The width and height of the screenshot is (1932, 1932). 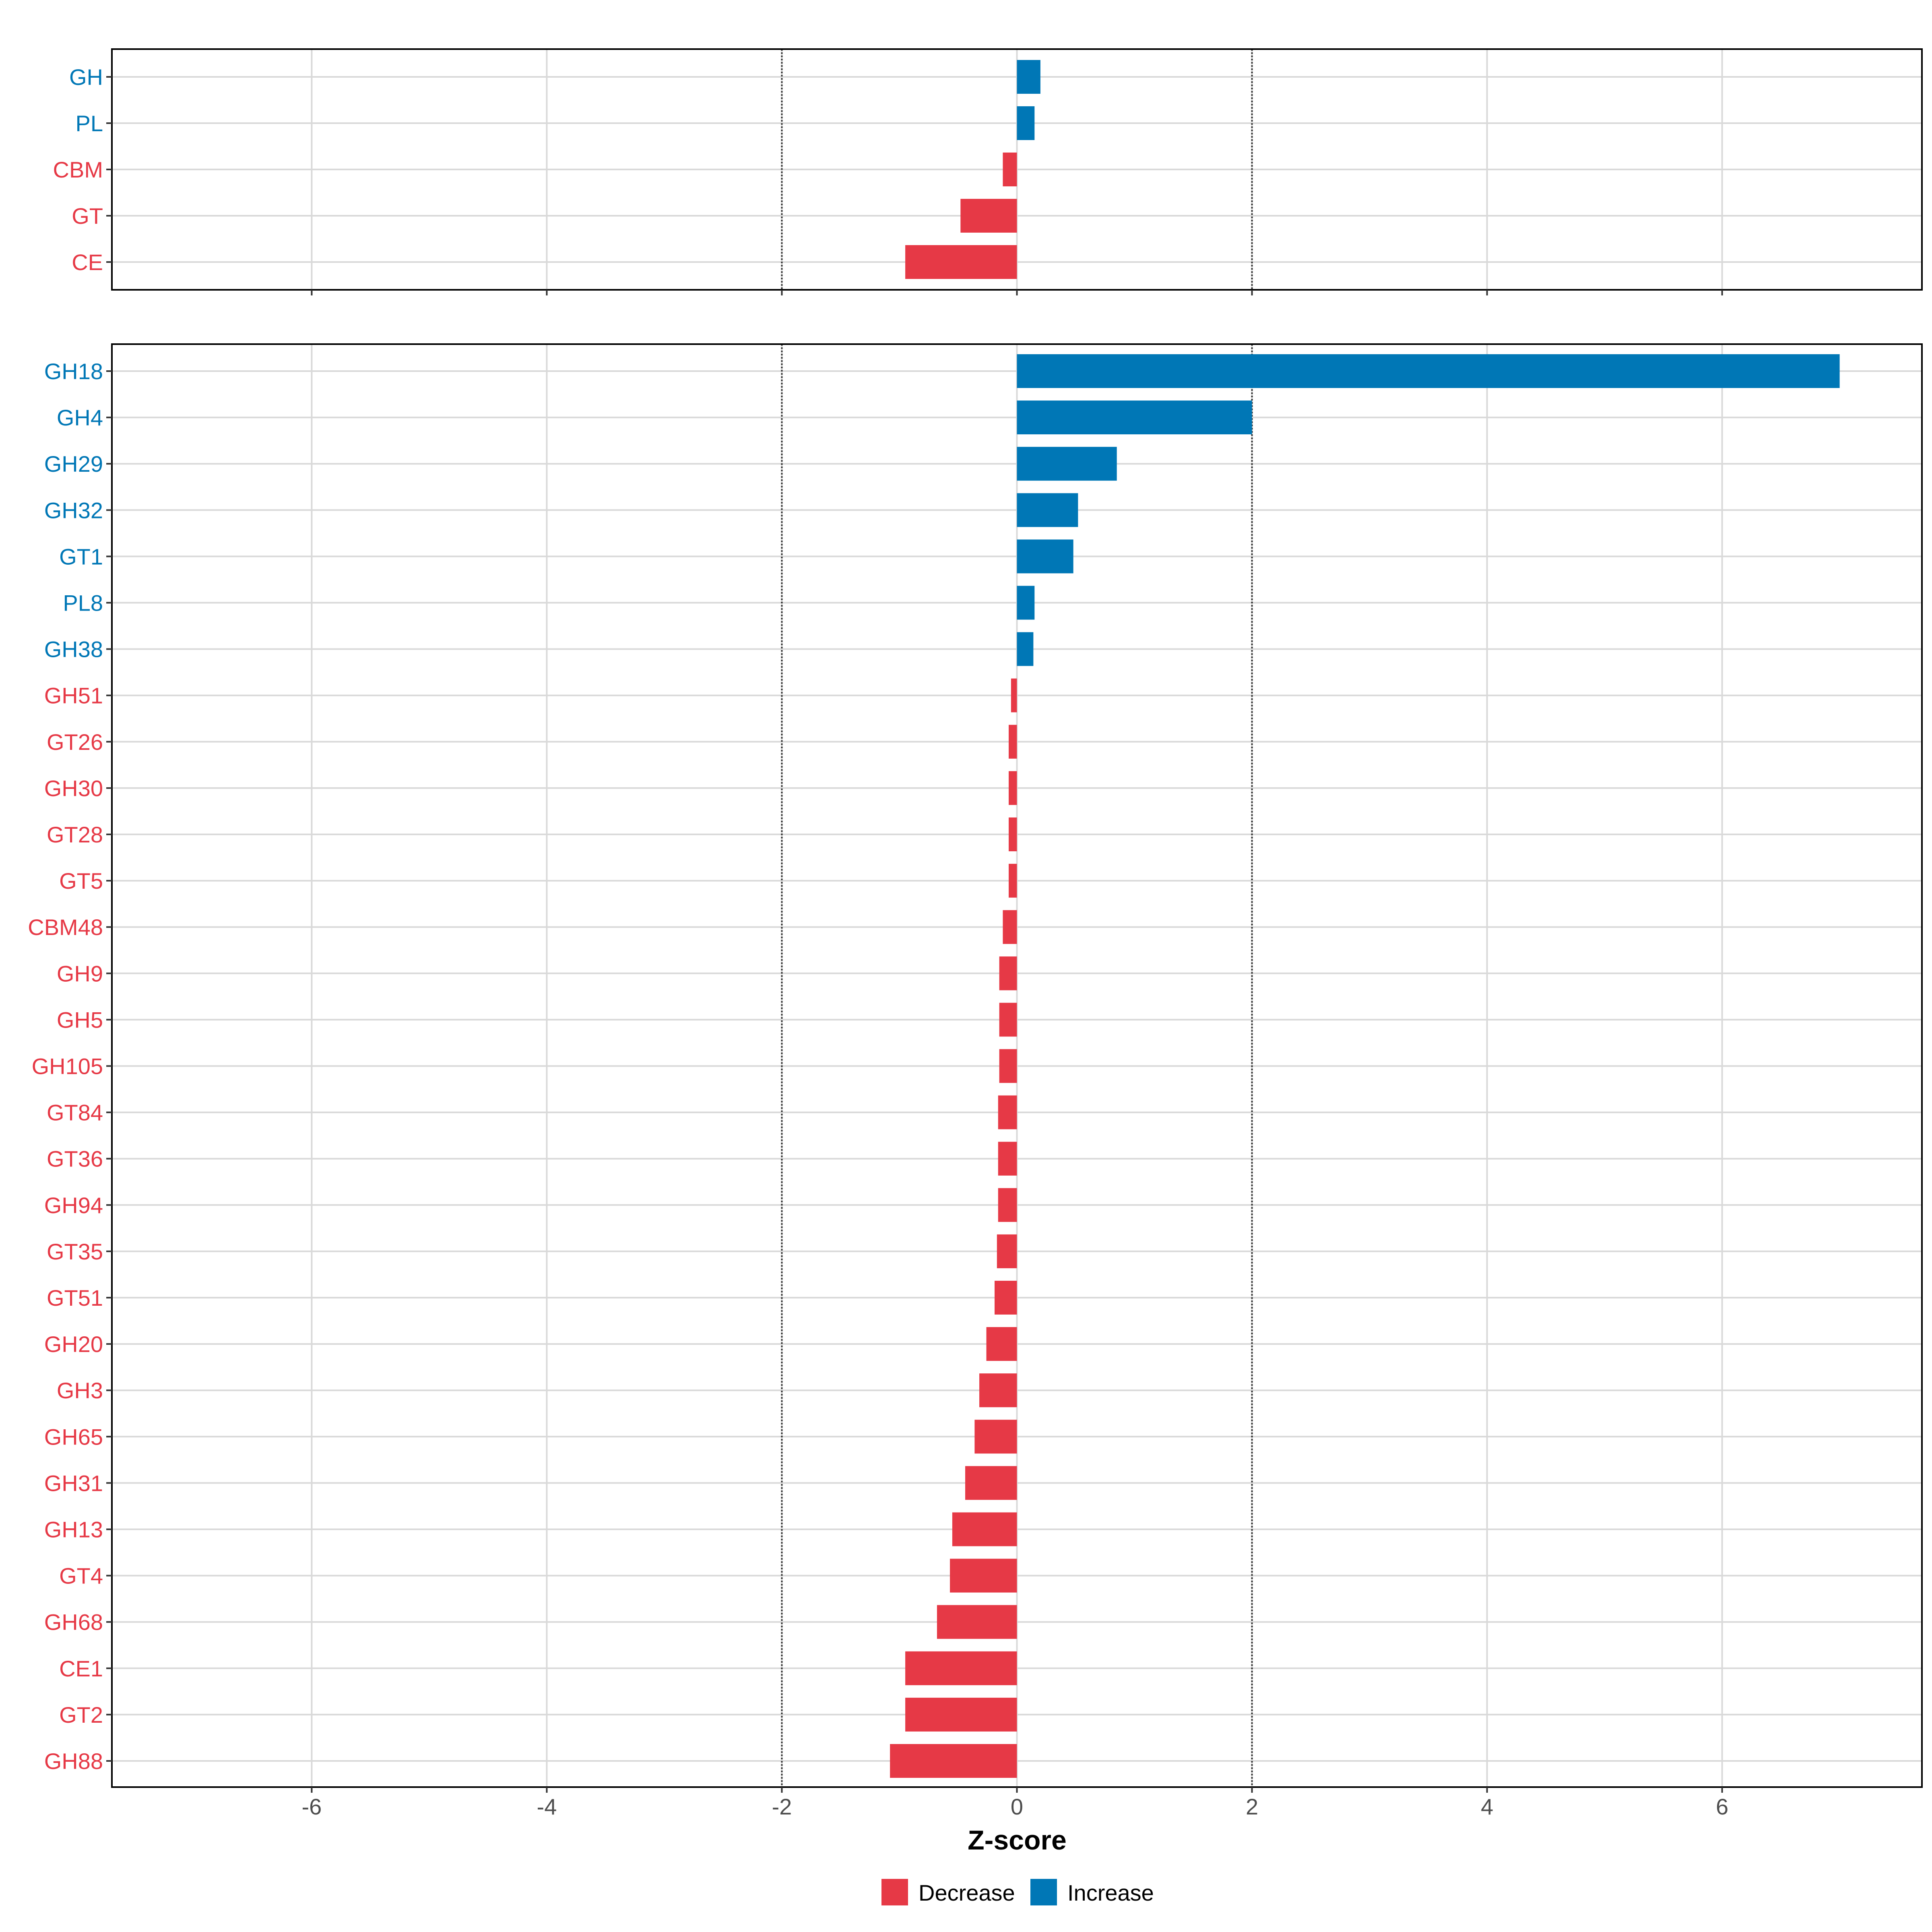 What do you see at coordinates (1006, 1298) in the screenshot?
I see `families-bar-gt51` at bounding box center [1006, 1298].